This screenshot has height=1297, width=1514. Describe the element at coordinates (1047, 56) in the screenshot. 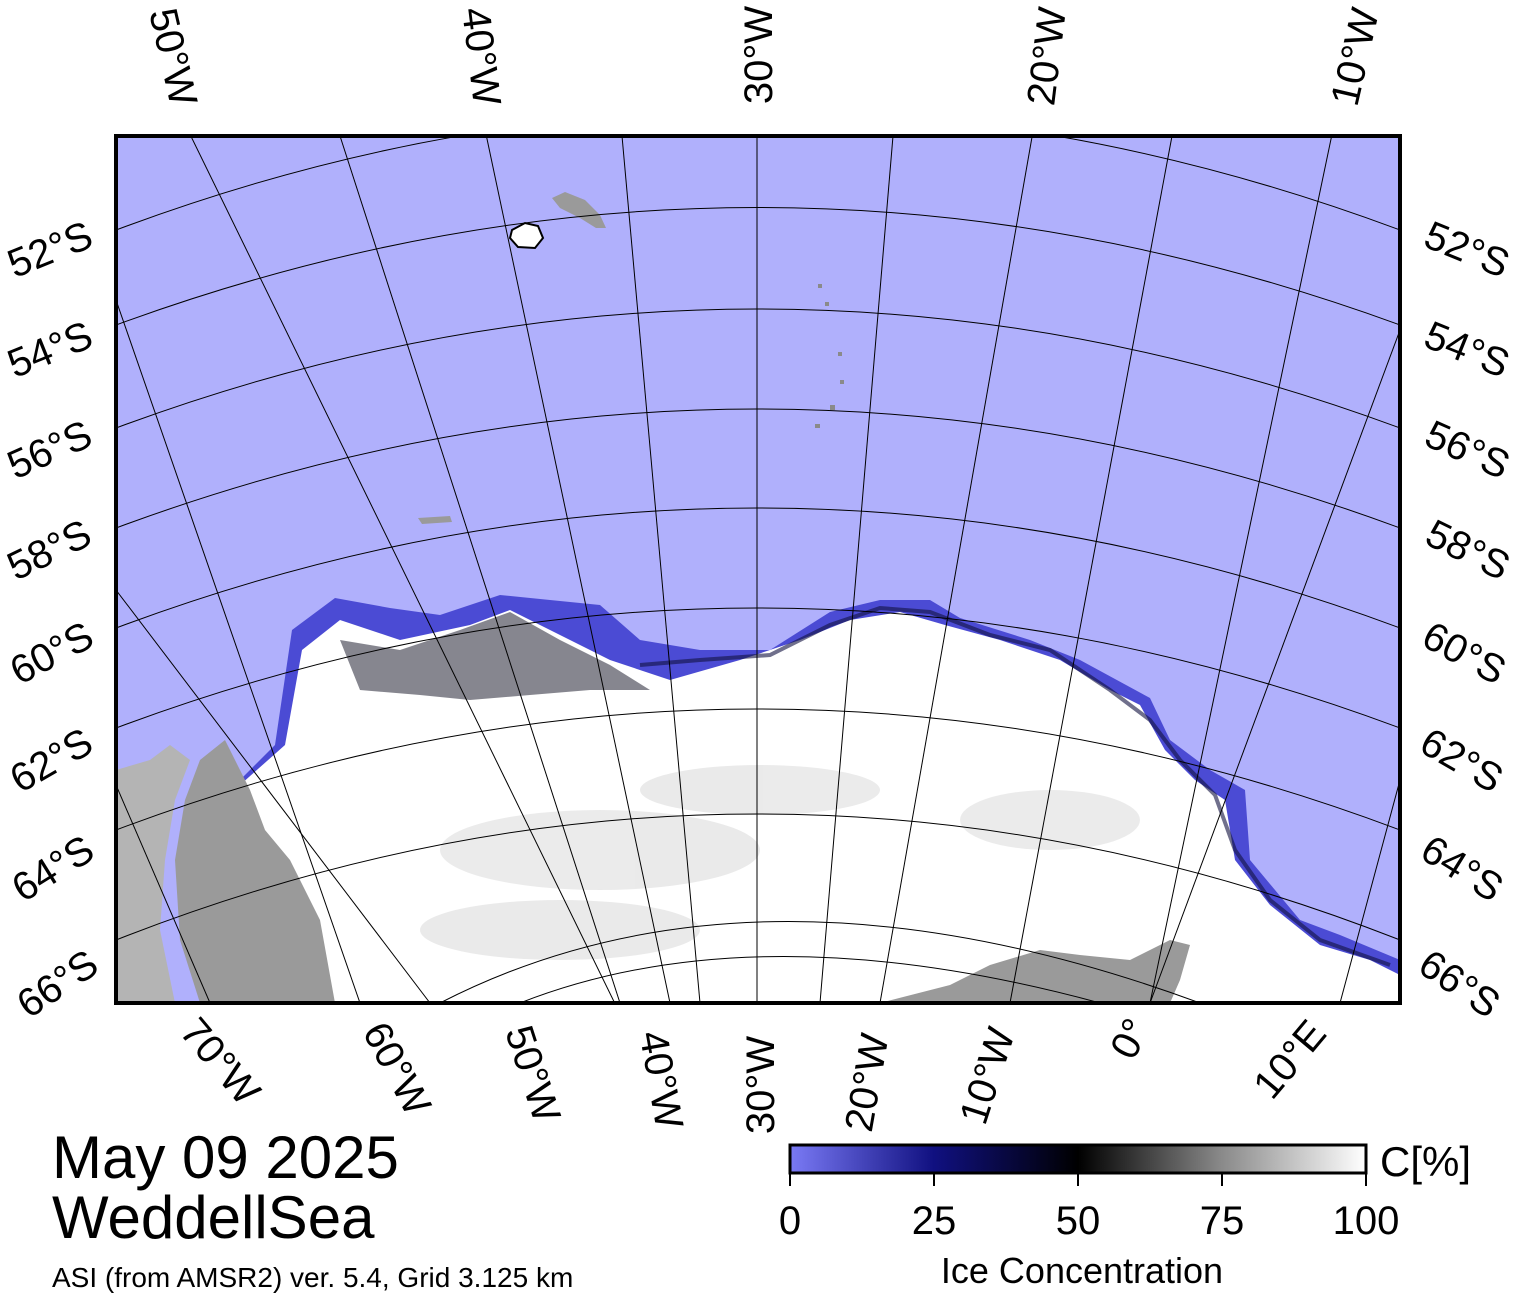

I see `top-lon-label: 20°W` at that location.